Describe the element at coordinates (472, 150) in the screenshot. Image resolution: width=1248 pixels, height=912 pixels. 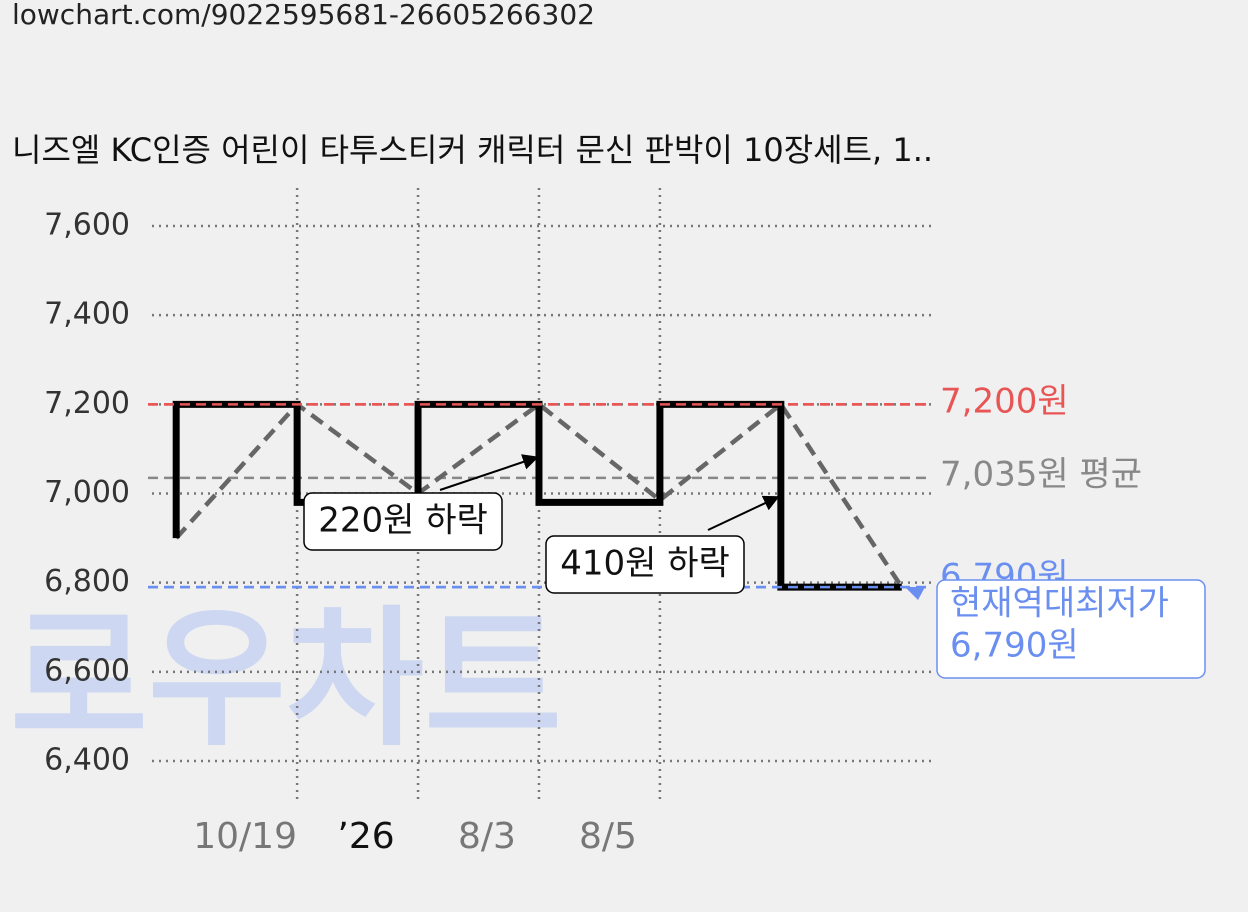
I see `chart-title: 니즈엘 KC인증 어린이 타투스티커 캐릭터 문신 판박이 10장세트, 1..` at that location.